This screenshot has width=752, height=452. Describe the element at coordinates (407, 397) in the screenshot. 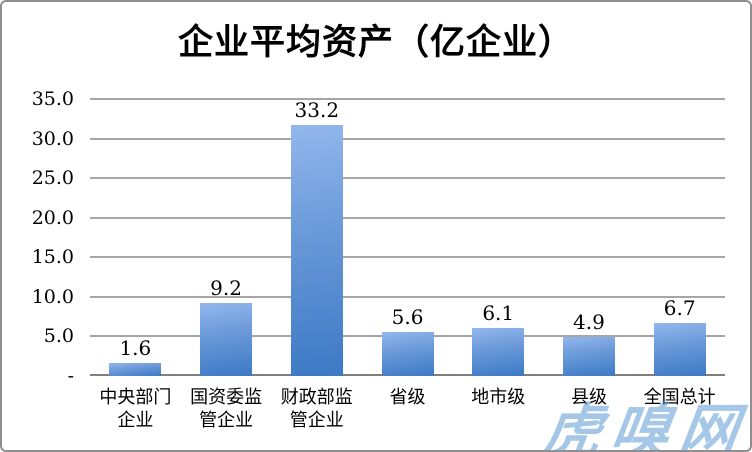

I see `x-category-label: 省级` at that location.